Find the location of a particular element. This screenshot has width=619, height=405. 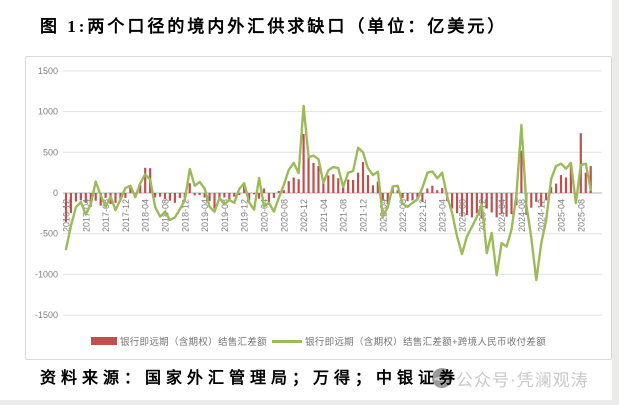

svg-text: 2023-08 is located at coordinates (463, 215).